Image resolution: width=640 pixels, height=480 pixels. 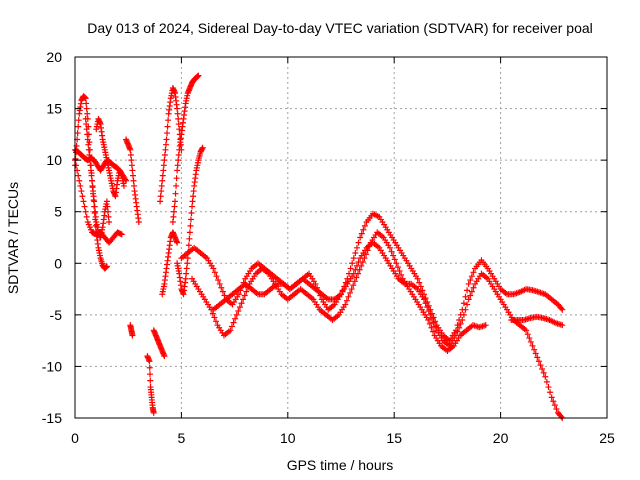 I want to click on y-tick-labels: -15 -10 -5 0 5 10 15 20, so click(x=52, y=237).